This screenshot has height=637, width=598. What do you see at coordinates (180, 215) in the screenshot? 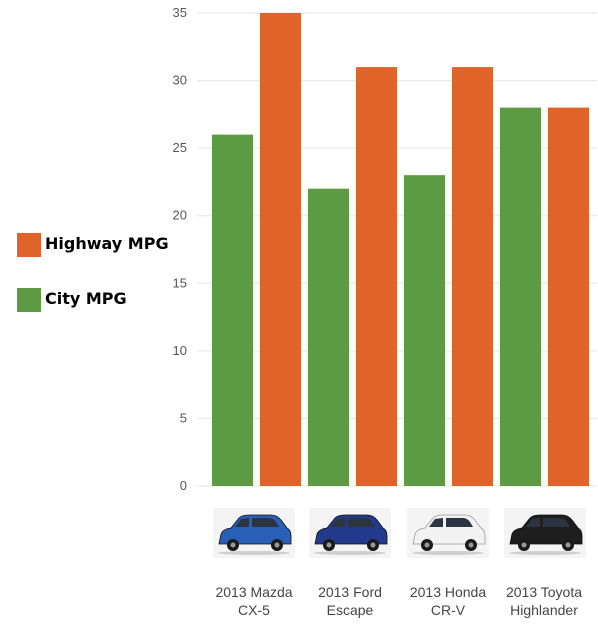
I see `y-tick-label: 20` at bounding box center [180, 215].